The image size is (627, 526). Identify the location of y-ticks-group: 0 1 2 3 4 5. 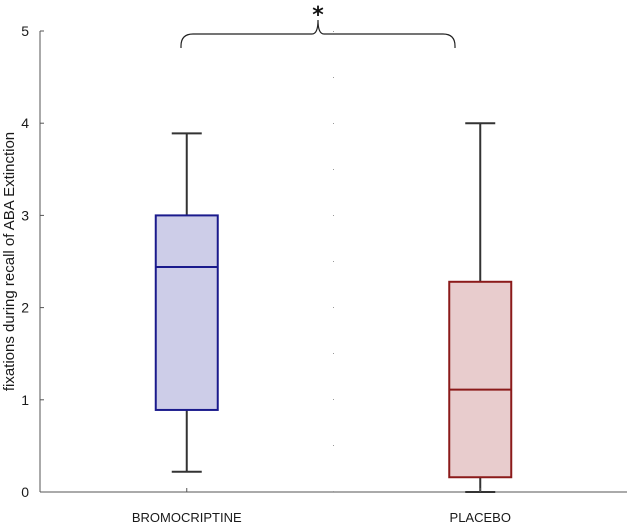
(32, 261).